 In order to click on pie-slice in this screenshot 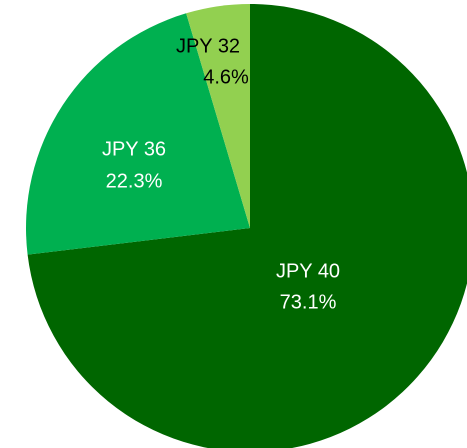, I will do `click(218, 116)`.